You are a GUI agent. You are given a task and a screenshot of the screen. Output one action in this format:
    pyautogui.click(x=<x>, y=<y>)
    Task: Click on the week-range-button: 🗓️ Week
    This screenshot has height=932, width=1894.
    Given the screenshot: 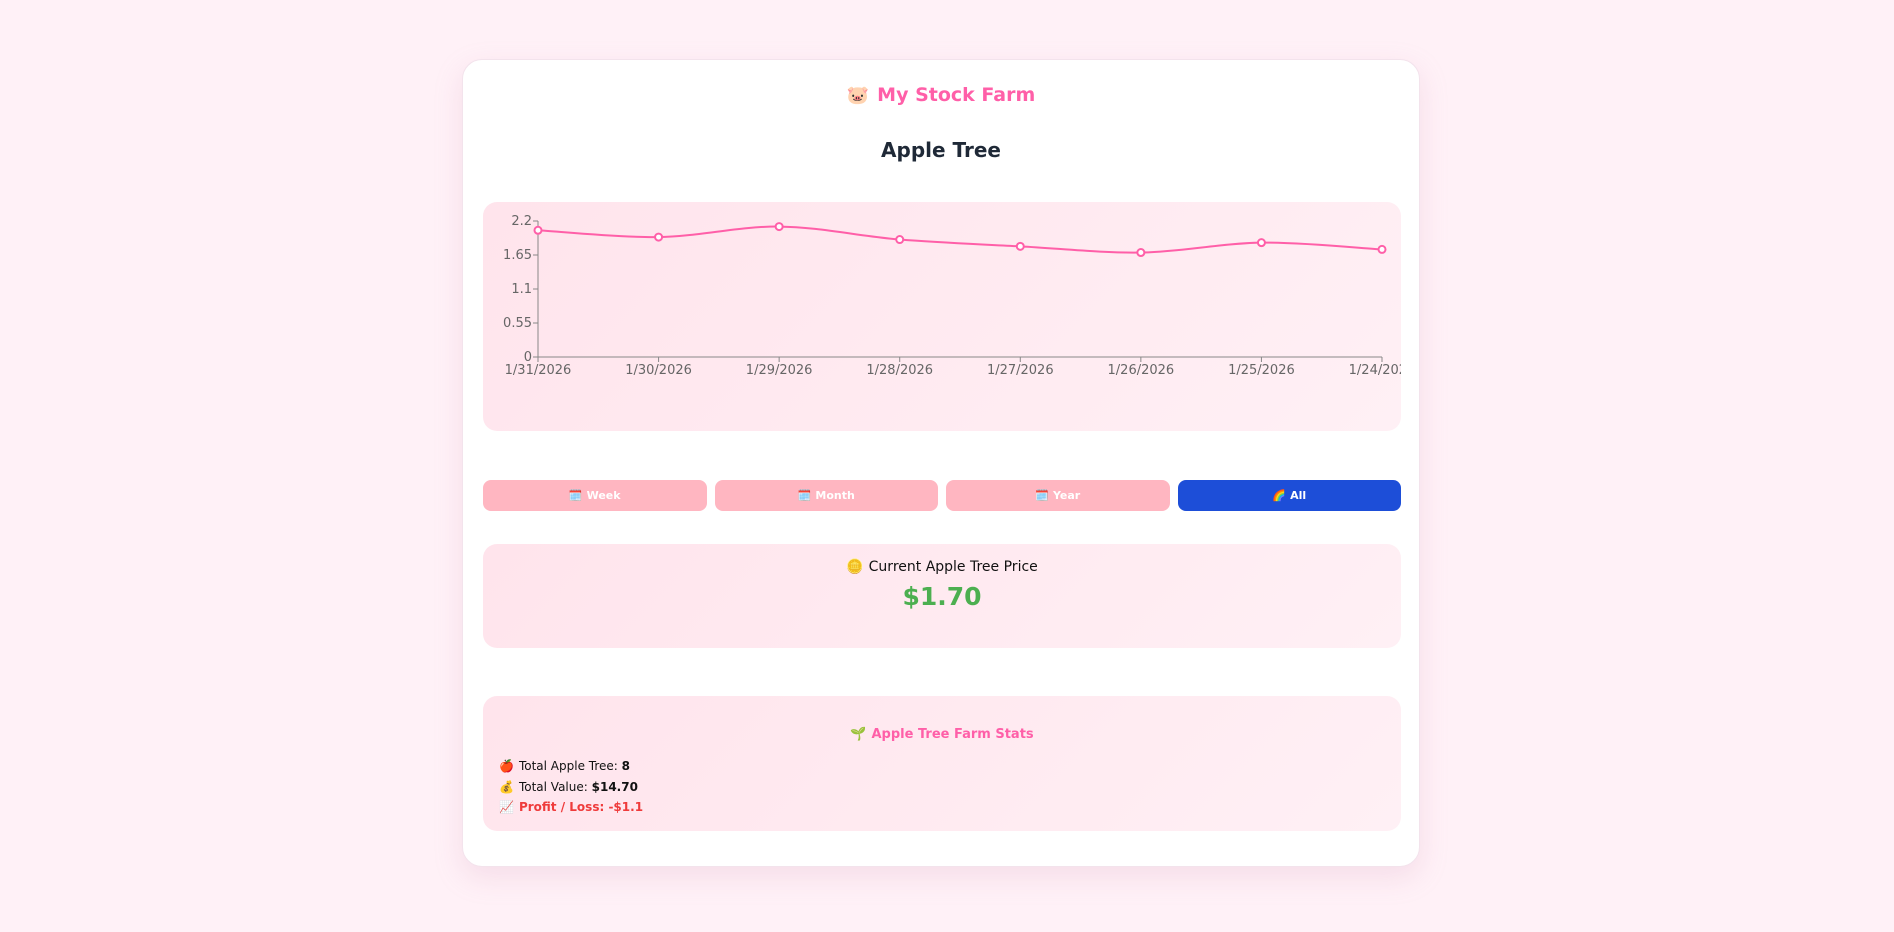 What is the action you would take?
    pyautogui.click(x=595, y=495)
    